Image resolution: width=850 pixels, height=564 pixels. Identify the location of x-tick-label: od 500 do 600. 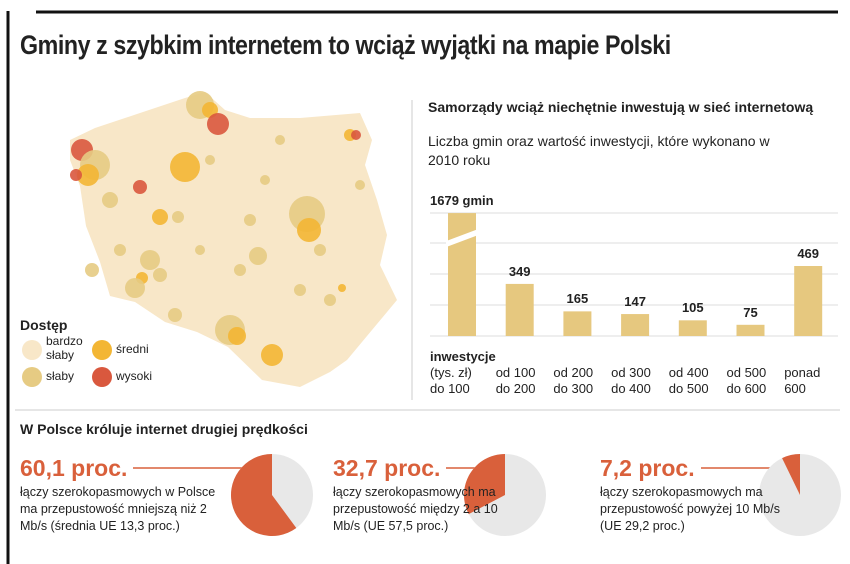
(746, 380).